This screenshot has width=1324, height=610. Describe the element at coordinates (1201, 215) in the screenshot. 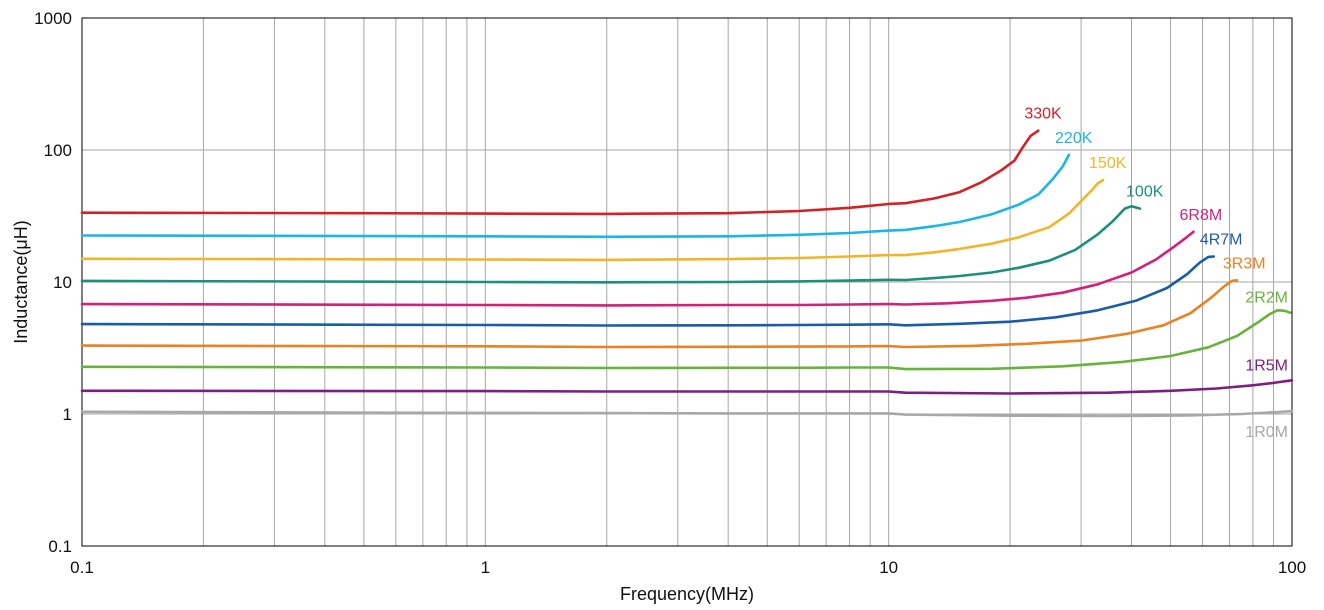

I see `series-label-6r8m: 6R8M` at that location.